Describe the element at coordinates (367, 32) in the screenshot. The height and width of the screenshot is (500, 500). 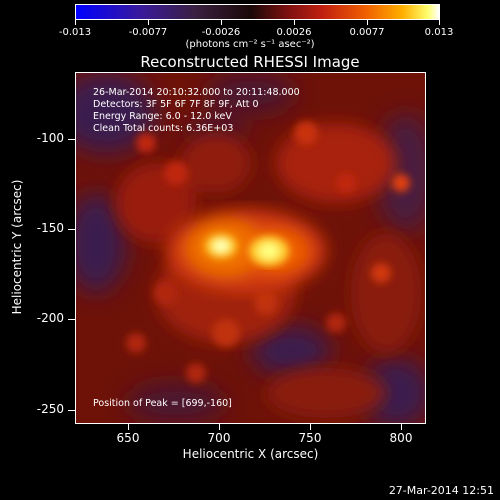
I see `colorbar-tick-label: 0.0077` at that location.